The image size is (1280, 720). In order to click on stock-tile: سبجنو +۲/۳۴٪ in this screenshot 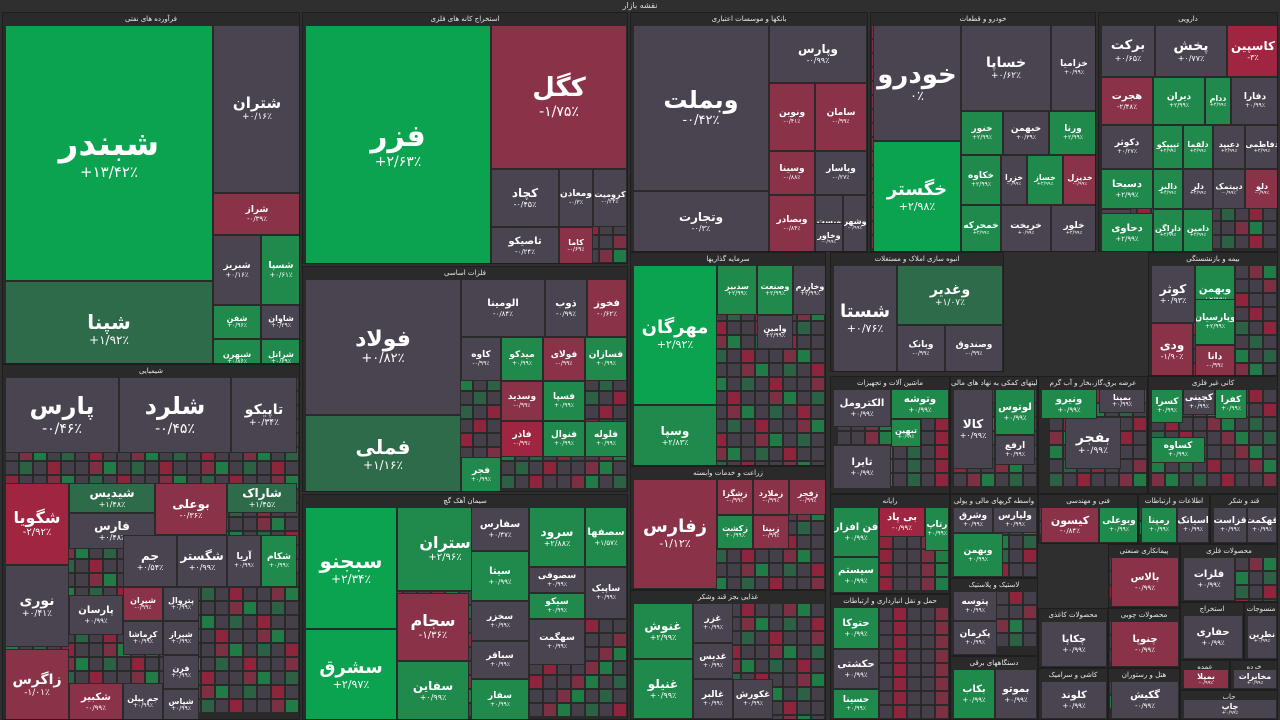, I will do `click(351, 568)`.